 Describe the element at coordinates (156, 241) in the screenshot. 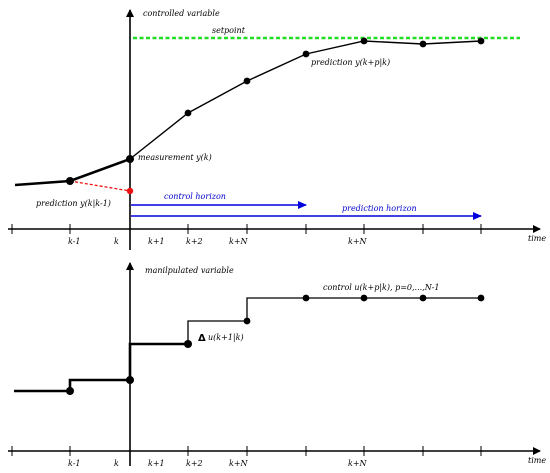

I see `top-tick-label: k+1` at that location.